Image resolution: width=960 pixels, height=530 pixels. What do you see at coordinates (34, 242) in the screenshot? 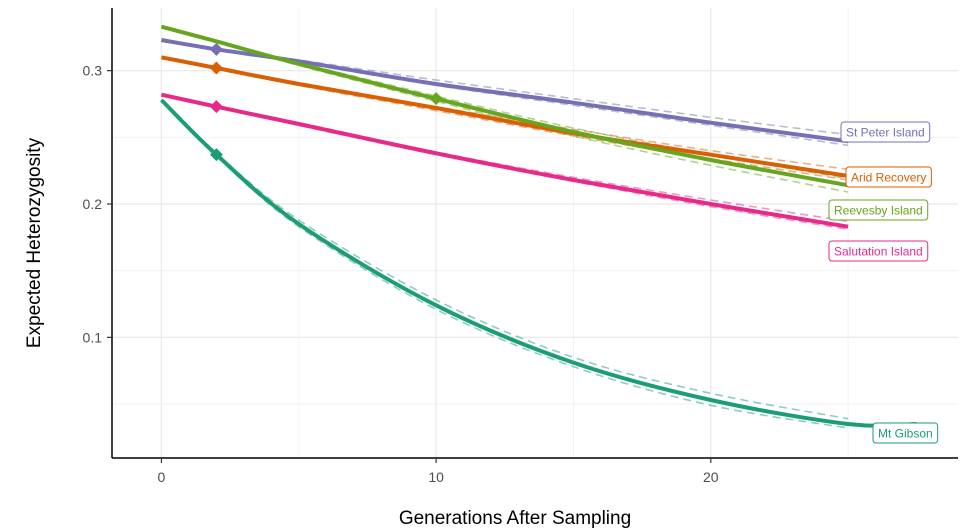
I see `y-axis-title: Expected Heterozygosity` at bounding box center [34, 242].